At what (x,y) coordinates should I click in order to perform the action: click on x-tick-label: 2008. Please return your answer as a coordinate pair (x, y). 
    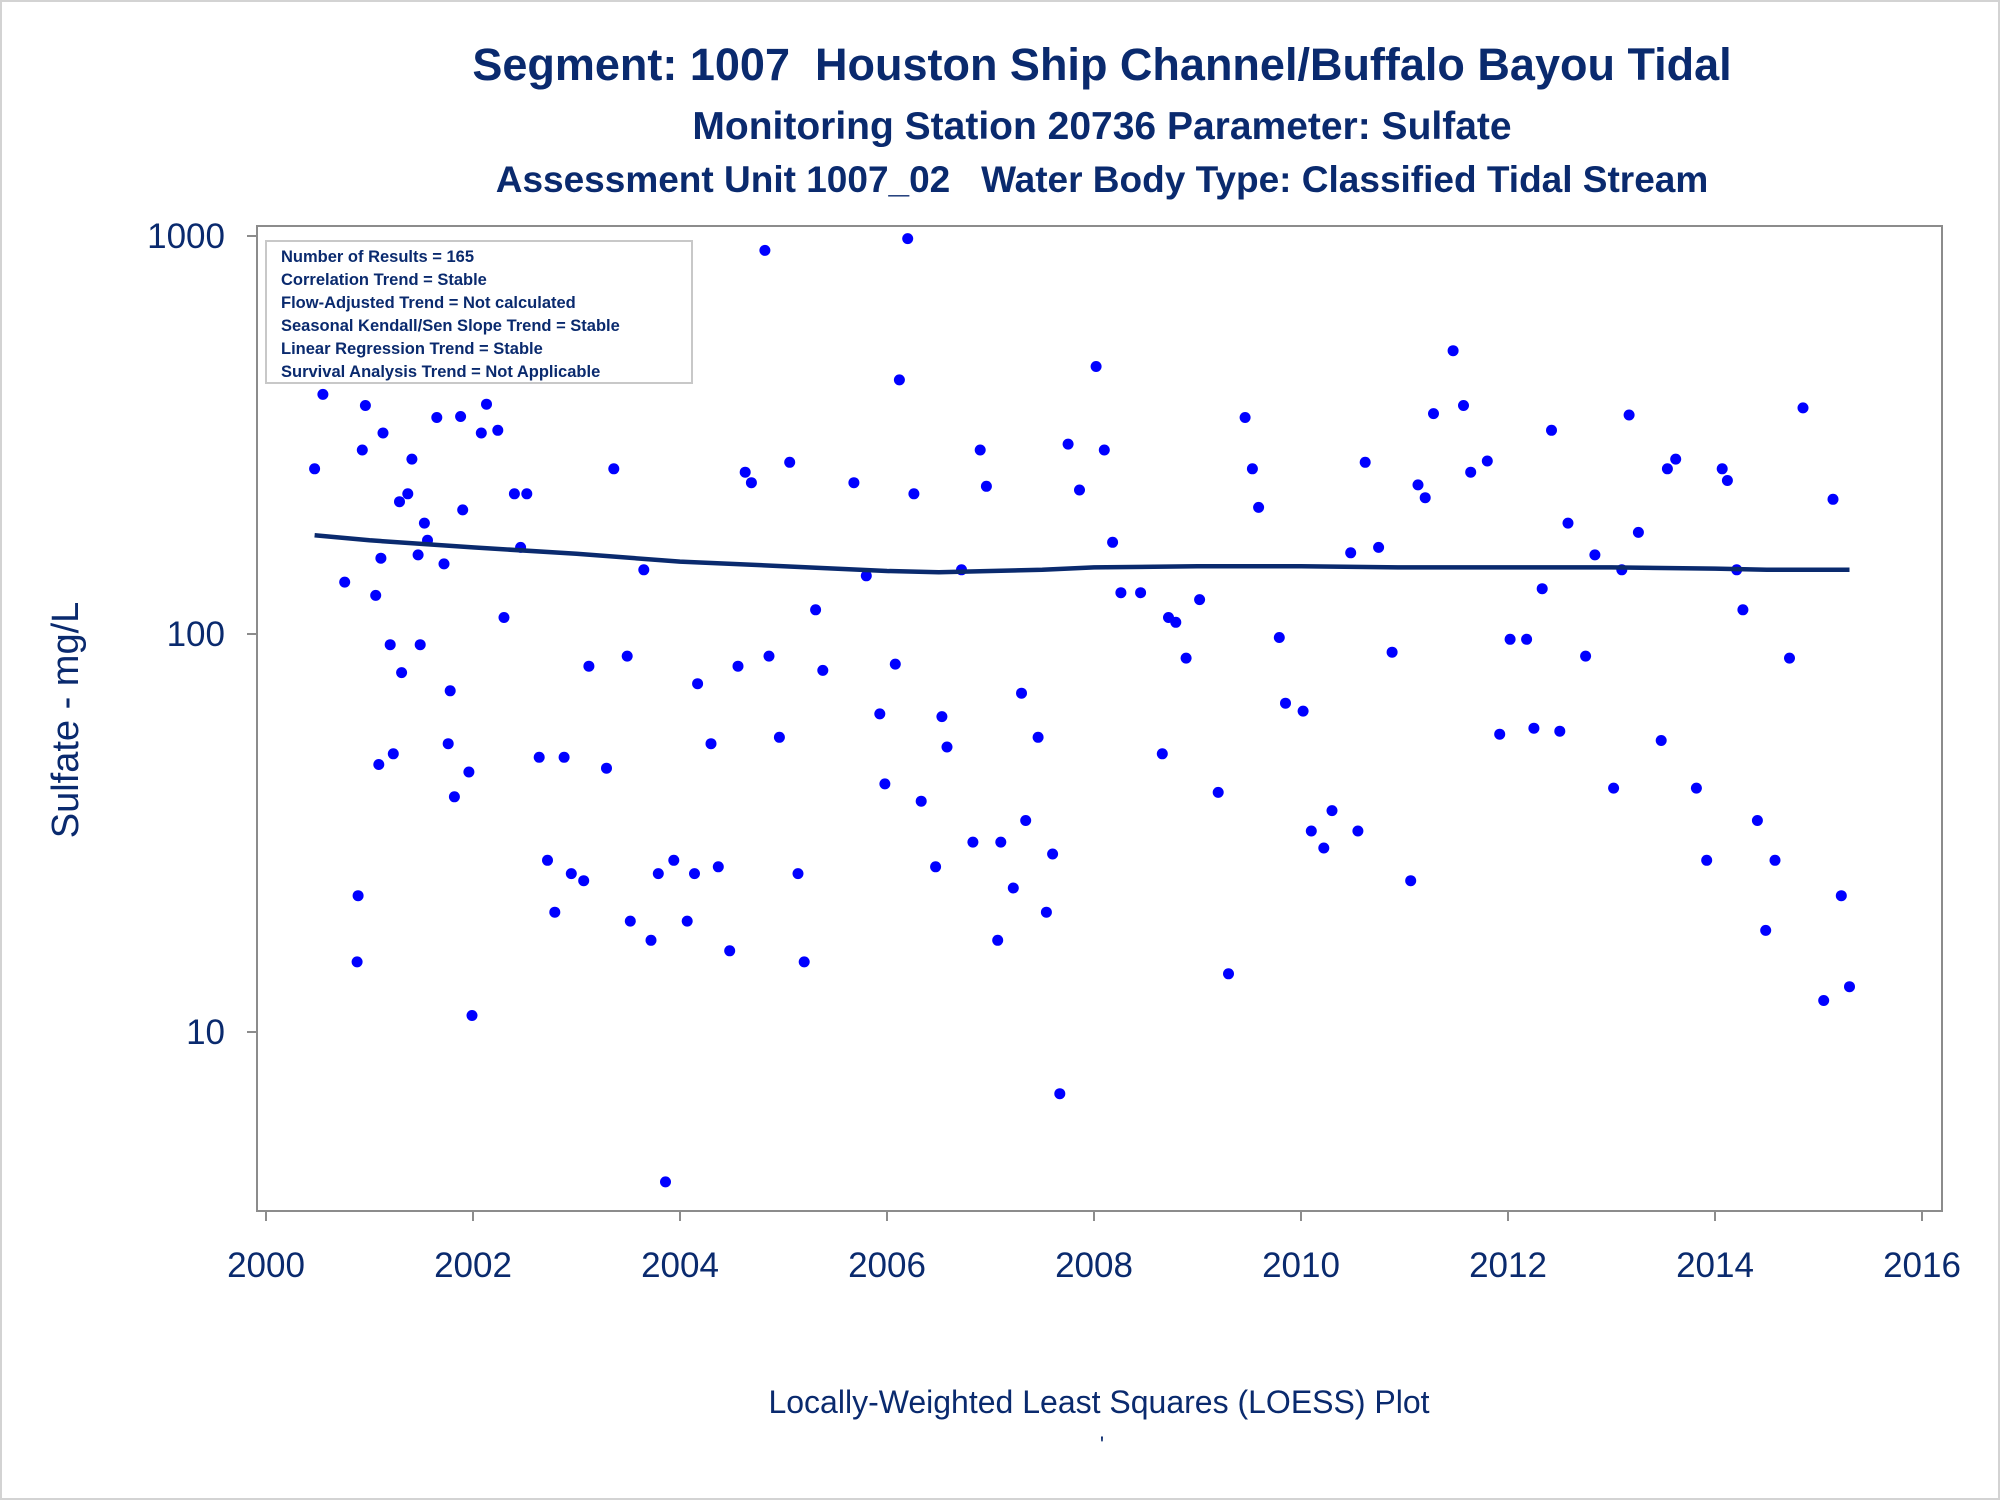
    Looking at the image, I should click on (1094, 1265).